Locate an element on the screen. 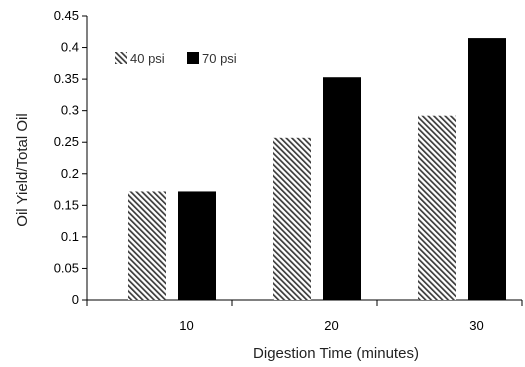 The width and height of the screenshot is (525, 367). y-tick-label: 0.1 is located at coordinates (70, 236).